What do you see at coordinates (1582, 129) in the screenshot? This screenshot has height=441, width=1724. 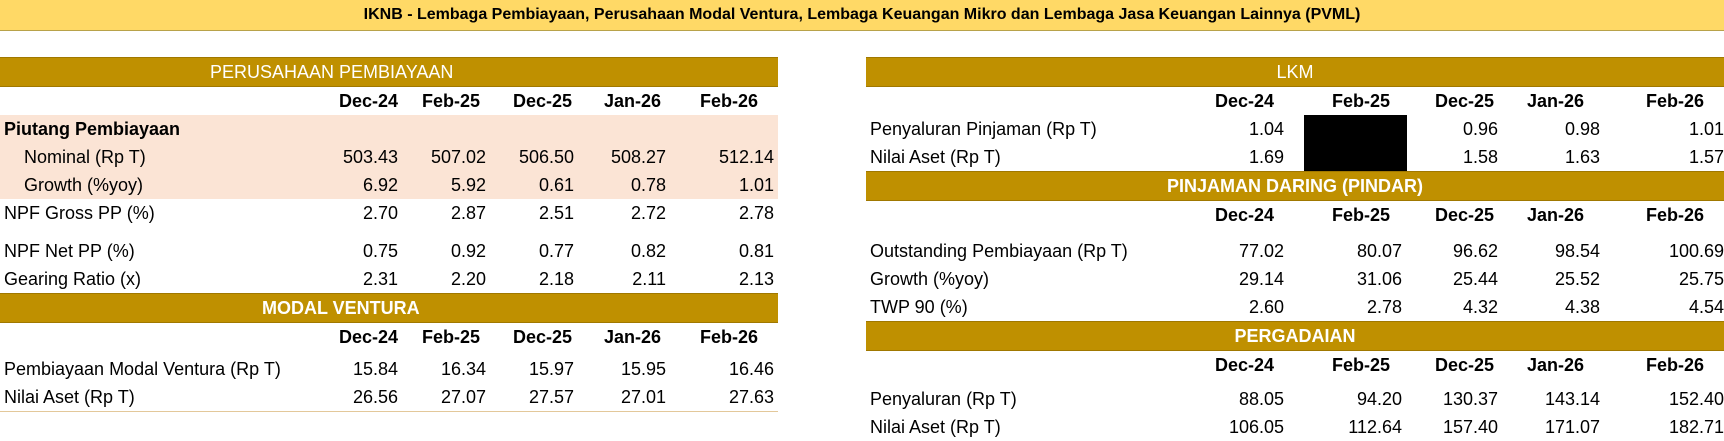 I see `cell: 0.98` at bounding box center [1582, 129].